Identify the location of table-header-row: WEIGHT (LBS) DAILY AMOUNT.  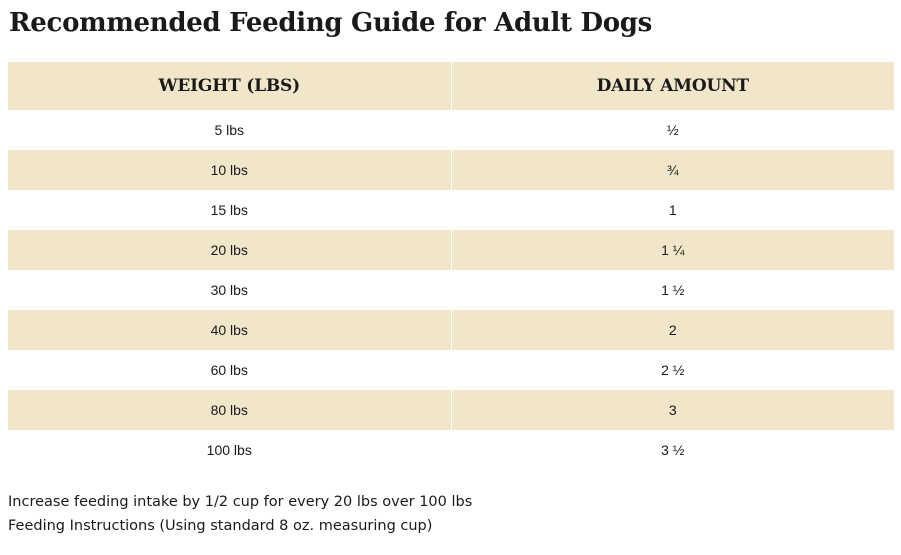
(451, 86).